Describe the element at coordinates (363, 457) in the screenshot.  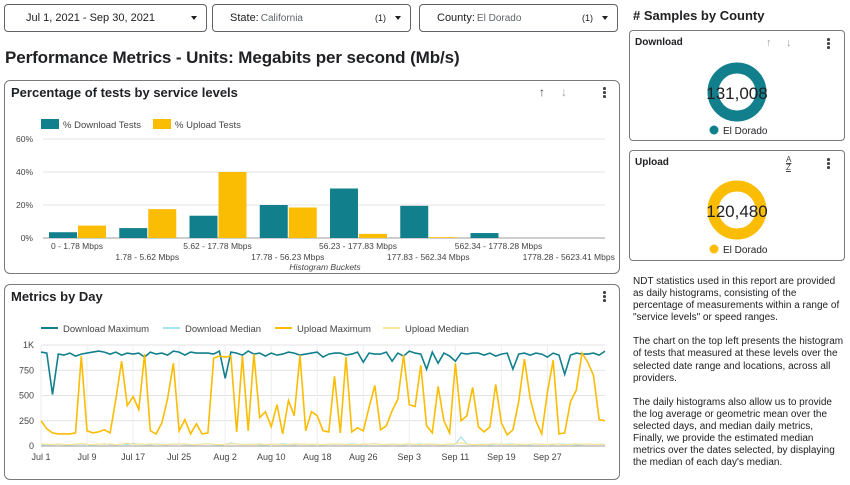
I see `x-tick-label: Aug 26` at that location.